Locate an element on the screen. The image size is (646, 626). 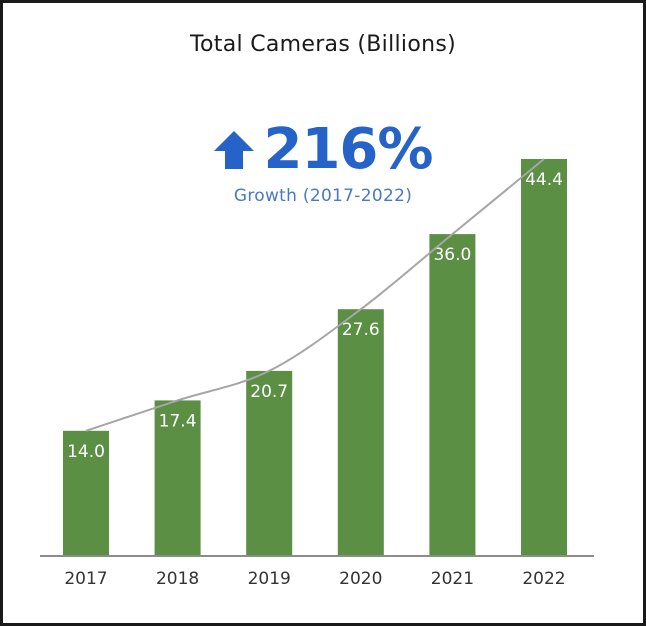
bar-value-label: 17.4 is located at coordinates (178, 421).